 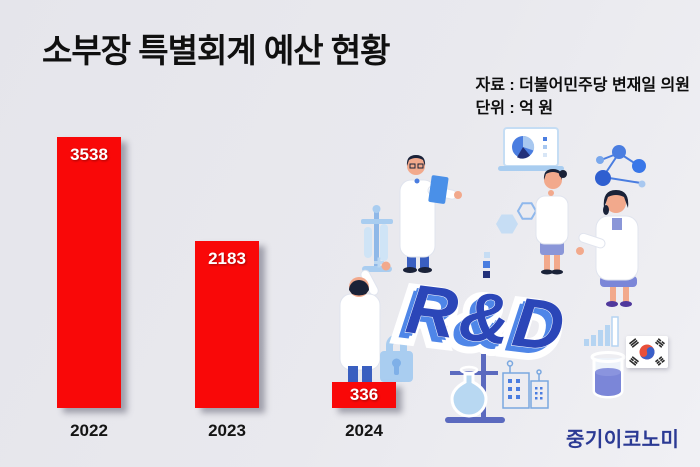 What do you see at coordinates (601, 331) in the screenshot?
I see `bar-chart-icon` at bounding box center [601, 331].